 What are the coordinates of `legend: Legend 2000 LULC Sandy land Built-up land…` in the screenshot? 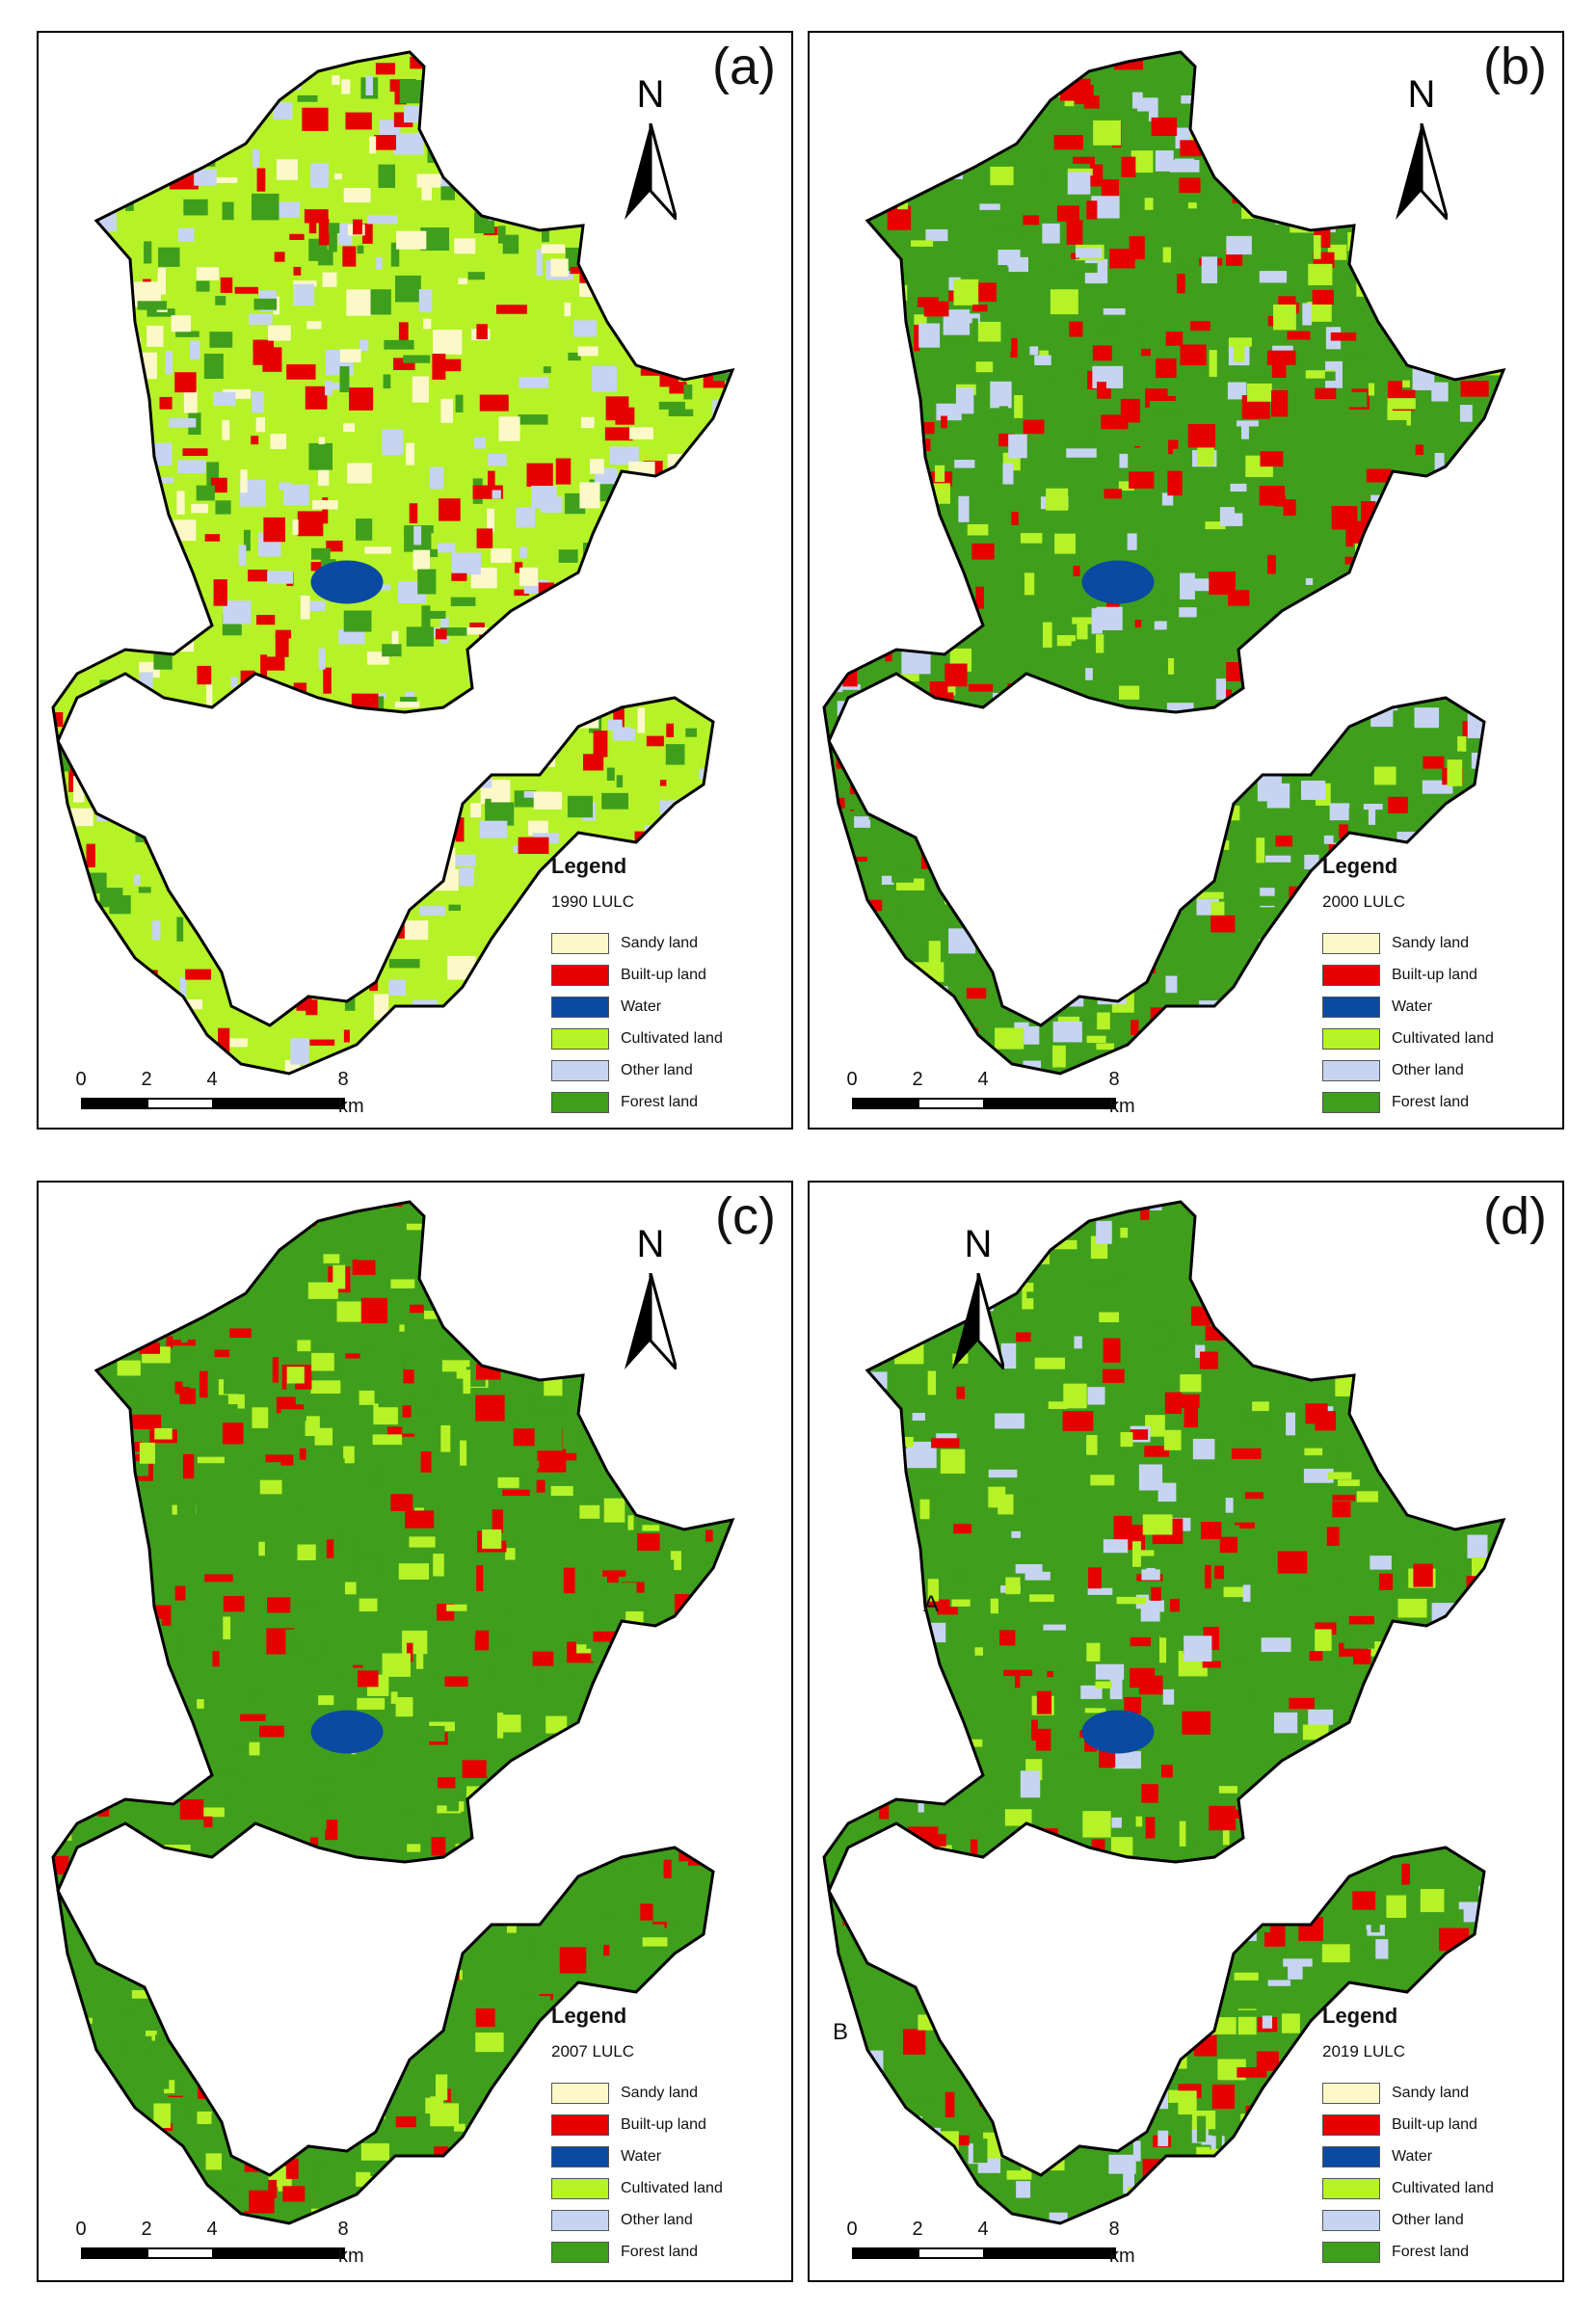 It's located at (1438, 986).